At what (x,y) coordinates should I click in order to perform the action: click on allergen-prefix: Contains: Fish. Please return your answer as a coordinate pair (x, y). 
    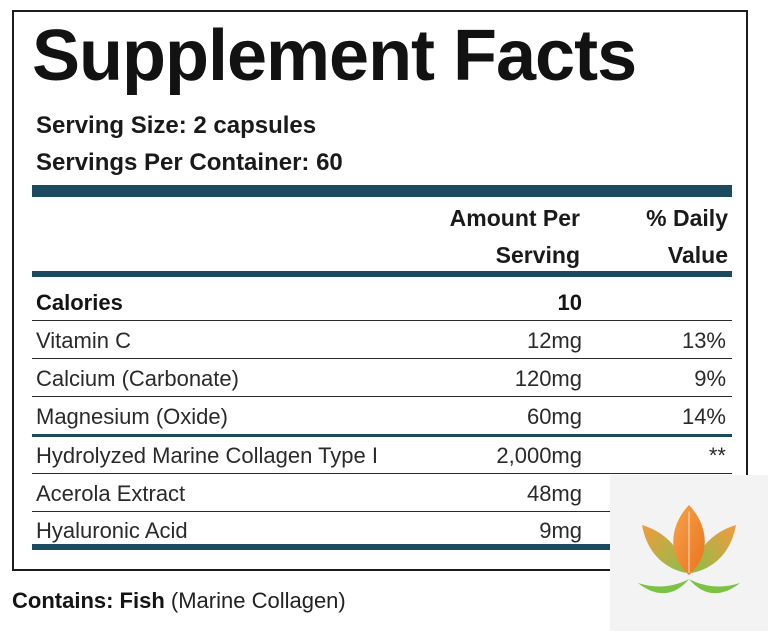
    Looking at the image, I should click on (88, 600).